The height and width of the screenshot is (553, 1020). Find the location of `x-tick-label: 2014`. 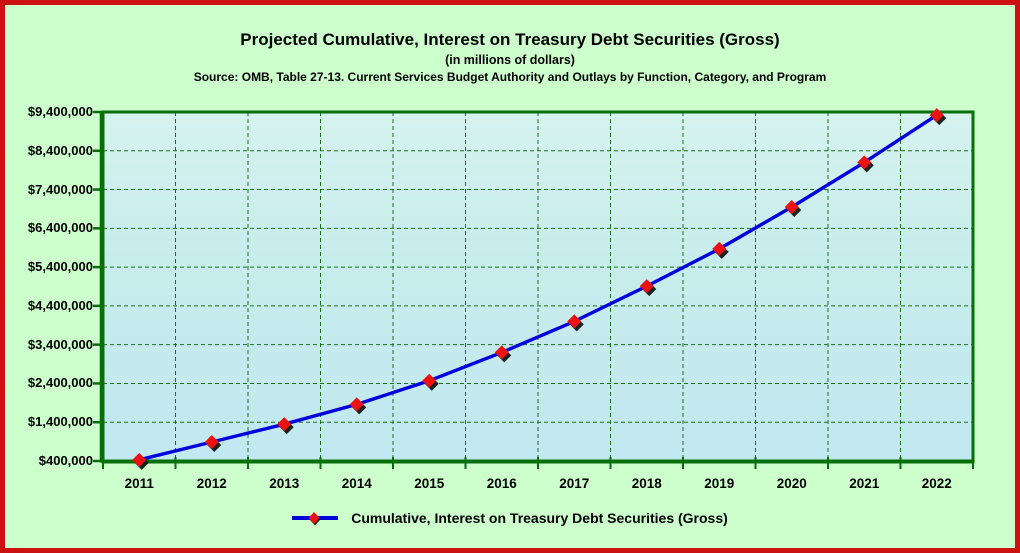

x-tick-label: 2014 is located at coordinates (356, 483).